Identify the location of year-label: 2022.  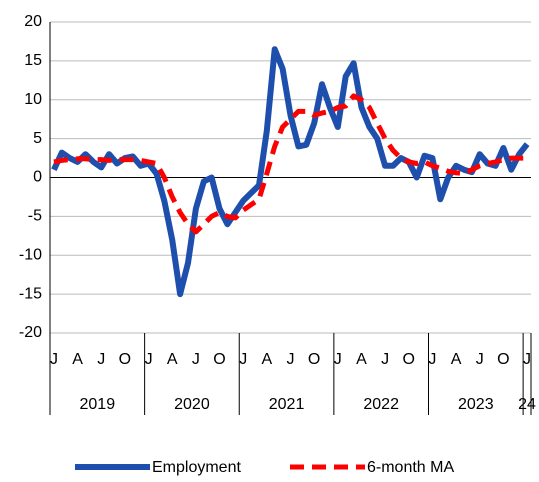
(381, 404).